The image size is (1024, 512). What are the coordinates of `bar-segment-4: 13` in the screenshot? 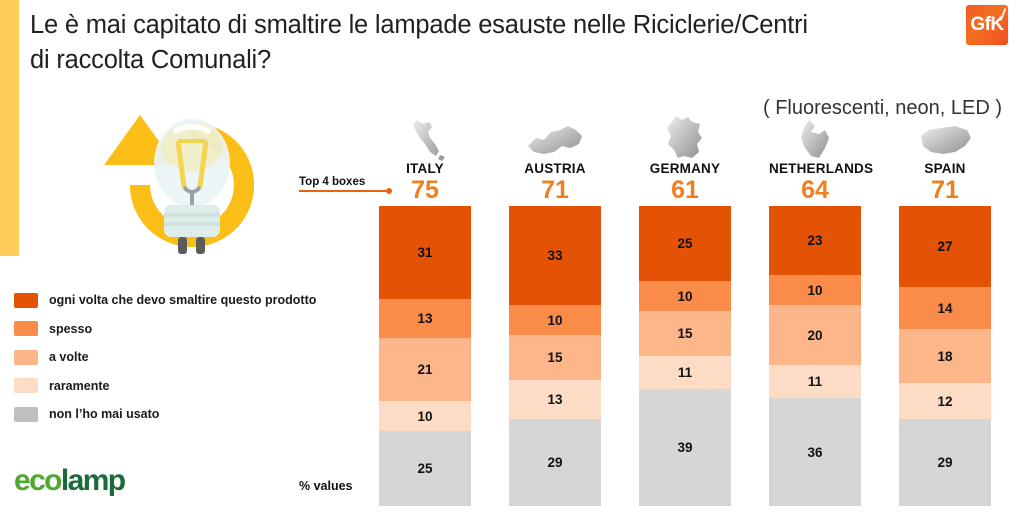 It's located at (555, 399).